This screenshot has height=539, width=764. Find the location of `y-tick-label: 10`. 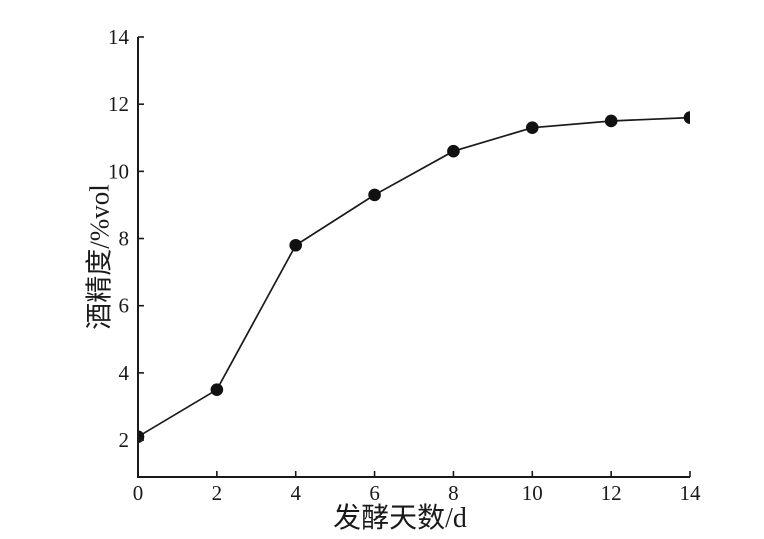

y-tick-label: 10 is located at coordinates (118, 171).